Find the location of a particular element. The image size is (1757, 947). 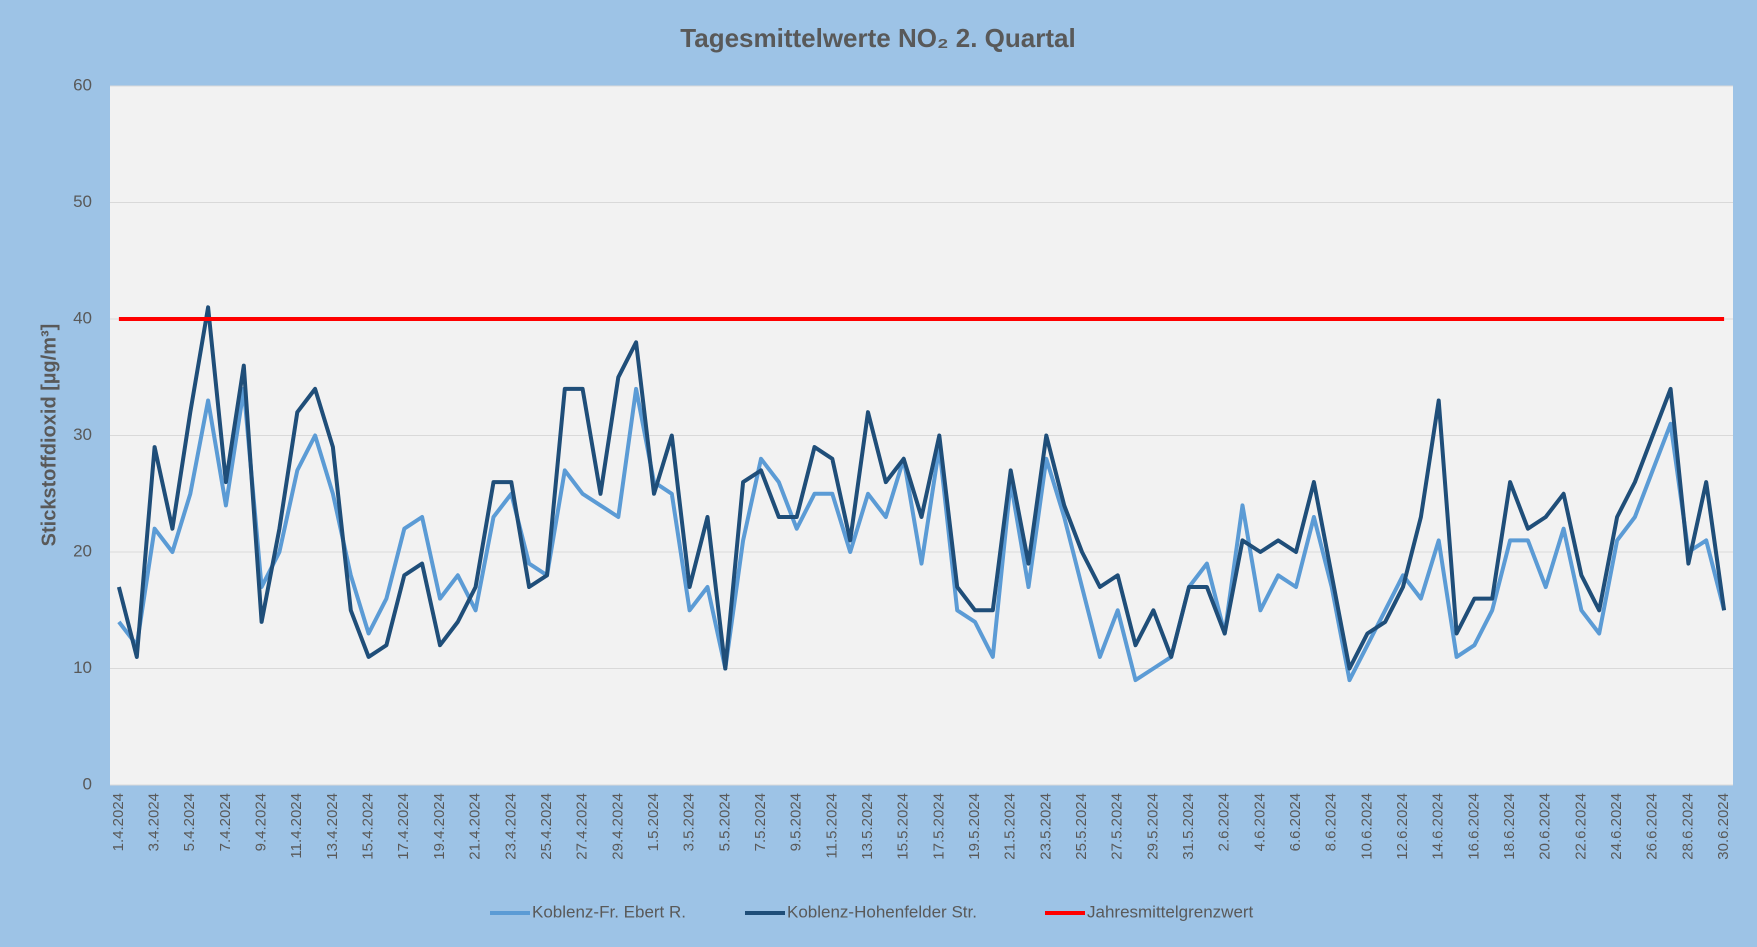

x-tick-label: 12.6.2024 is located at coordinates (1402, 826).